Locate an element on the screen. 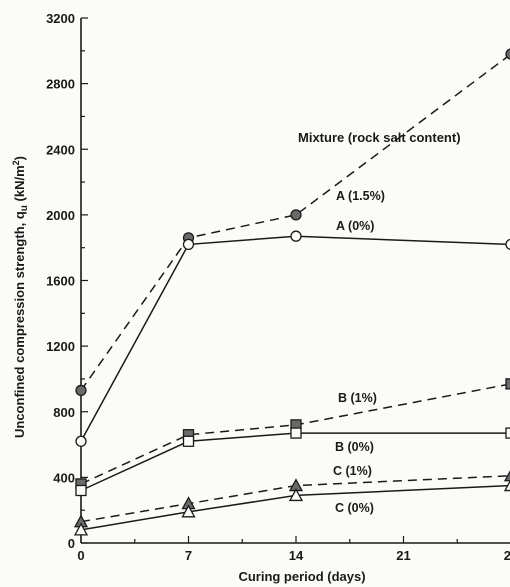 This screenshot has width=510, height=587. series-label: B (1%) is located at coordinates (357, 398).